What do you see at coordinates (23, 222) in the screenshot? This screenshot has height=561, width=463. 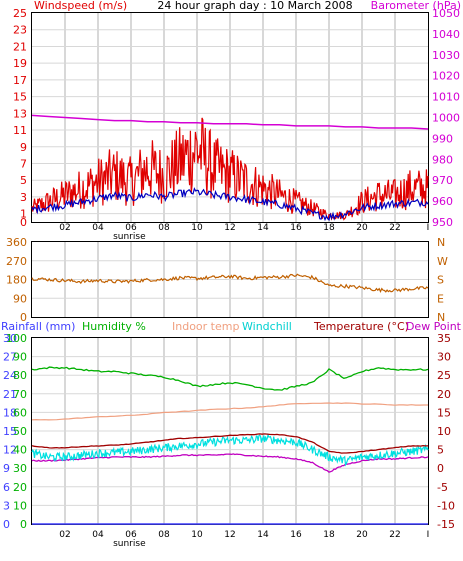 I see `windspeed-tick: 0` at bounding box center [23, 222].